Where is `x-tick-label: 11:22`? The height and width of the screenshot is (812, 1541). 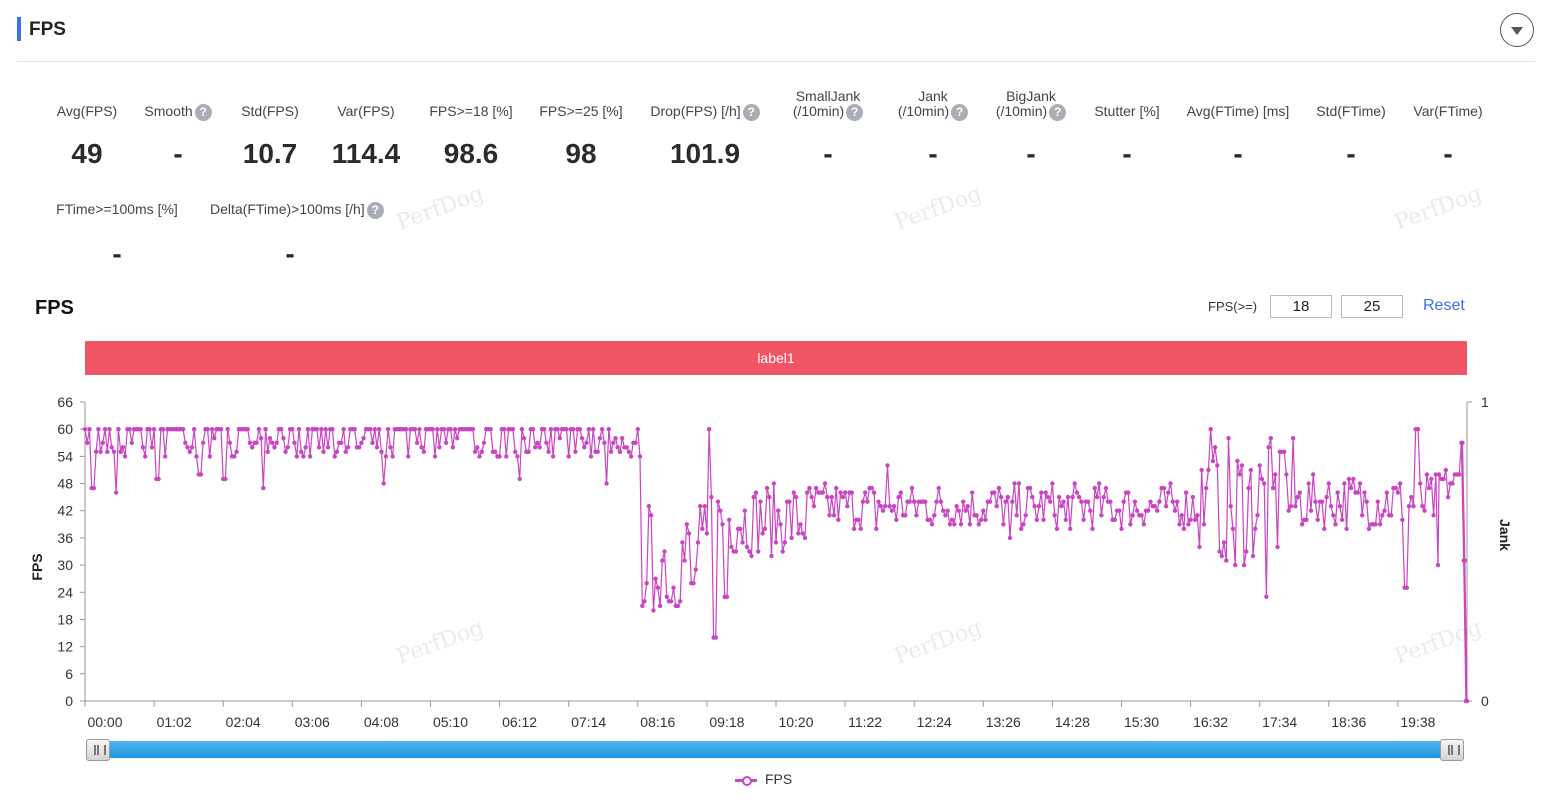
x-tick-label: 11:22 is located at coordinates (865, 722).